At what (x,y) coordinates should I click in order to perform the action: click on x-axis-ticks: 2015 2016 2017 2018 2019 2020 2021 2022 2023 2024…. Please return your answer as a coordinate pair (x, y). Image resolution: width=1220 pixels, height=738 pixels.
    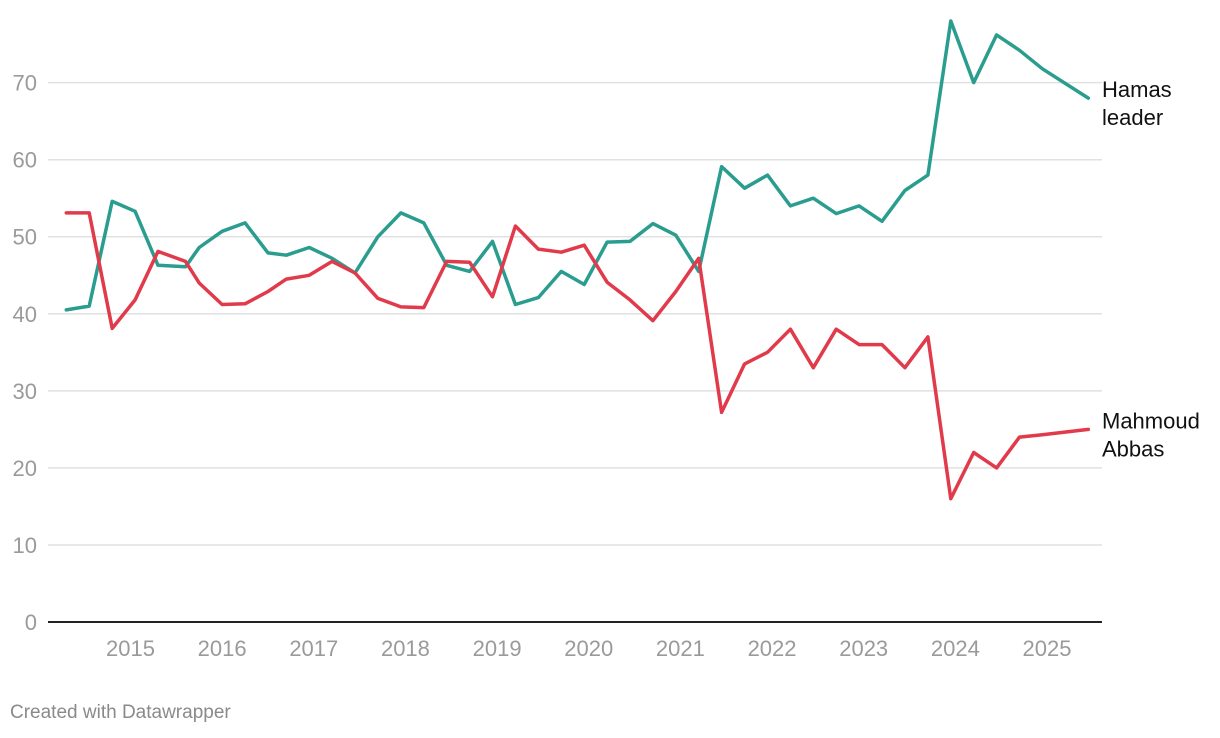
    Looking at the image, I should click on (588, 648).